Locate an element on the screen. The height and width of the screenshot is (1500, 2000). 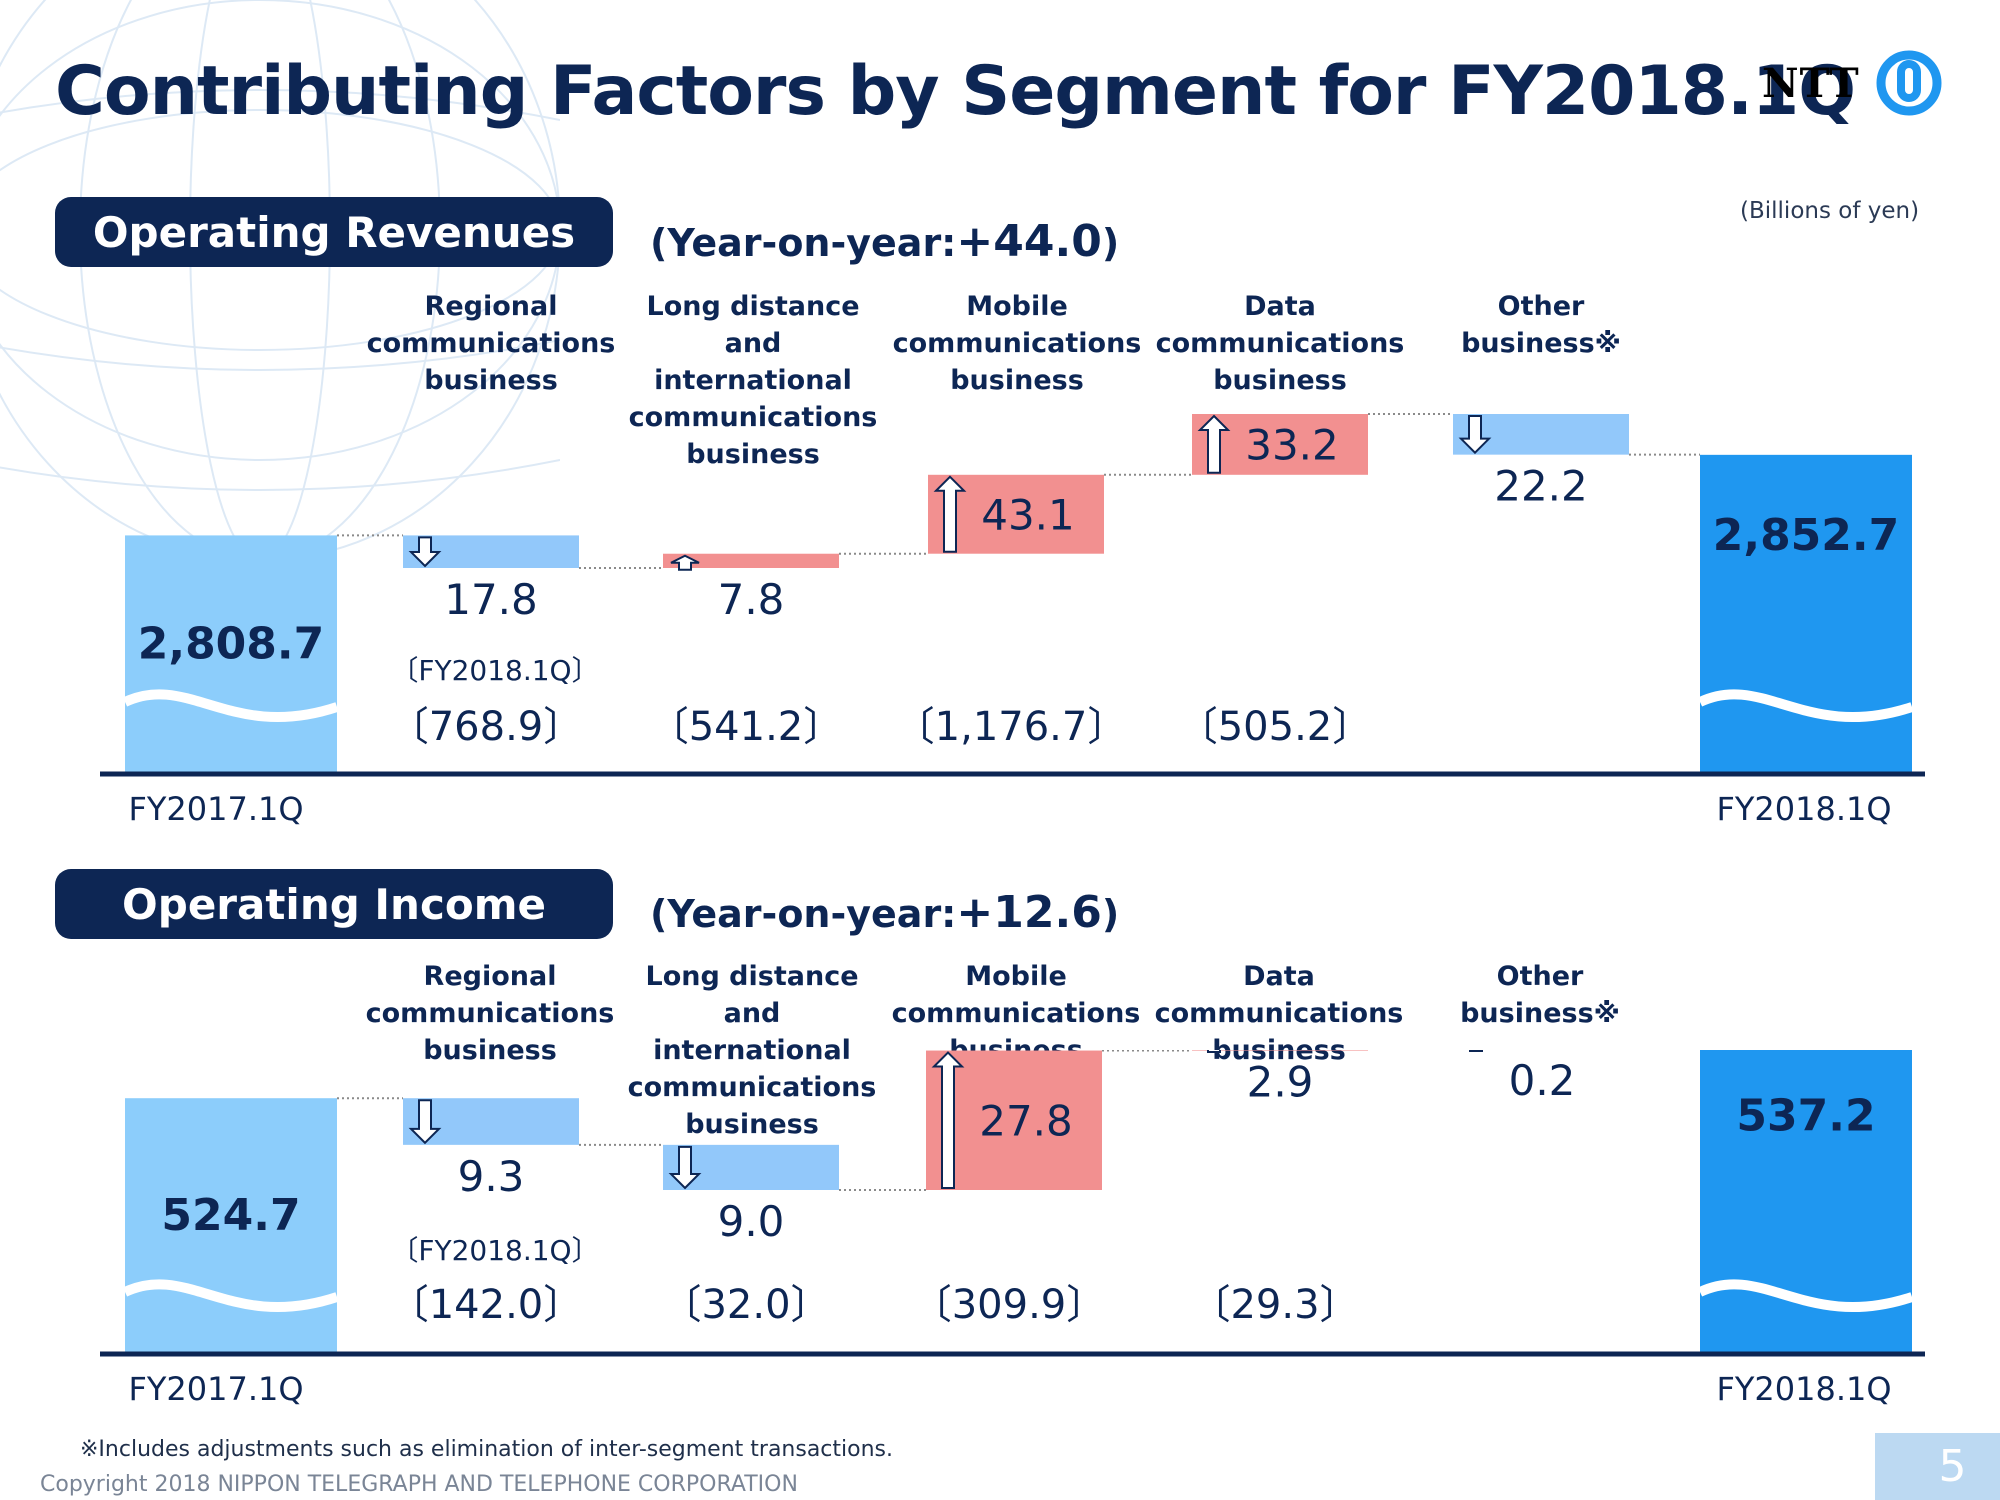
start-value-label: 2,808.7 is located at coordinates (231, 644).